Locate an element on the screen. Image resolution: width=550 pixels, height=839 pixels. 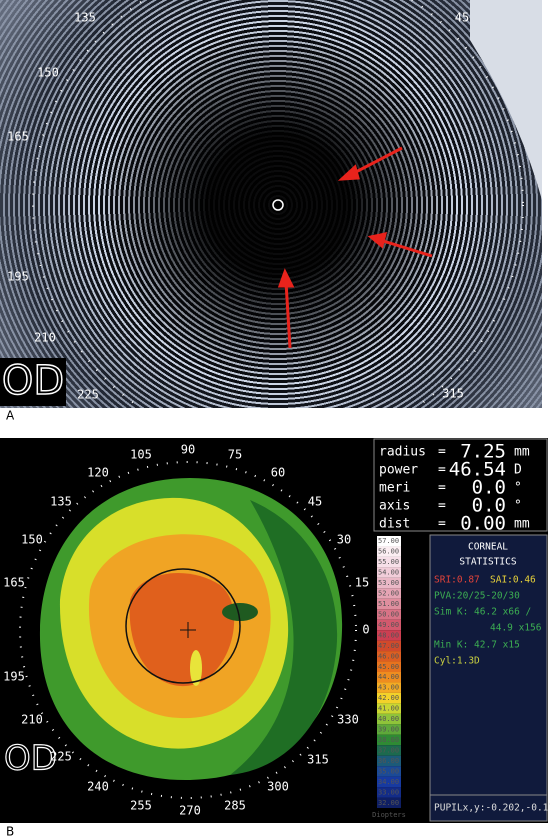
angle-label: 255 is located at coordinates (141, 806).